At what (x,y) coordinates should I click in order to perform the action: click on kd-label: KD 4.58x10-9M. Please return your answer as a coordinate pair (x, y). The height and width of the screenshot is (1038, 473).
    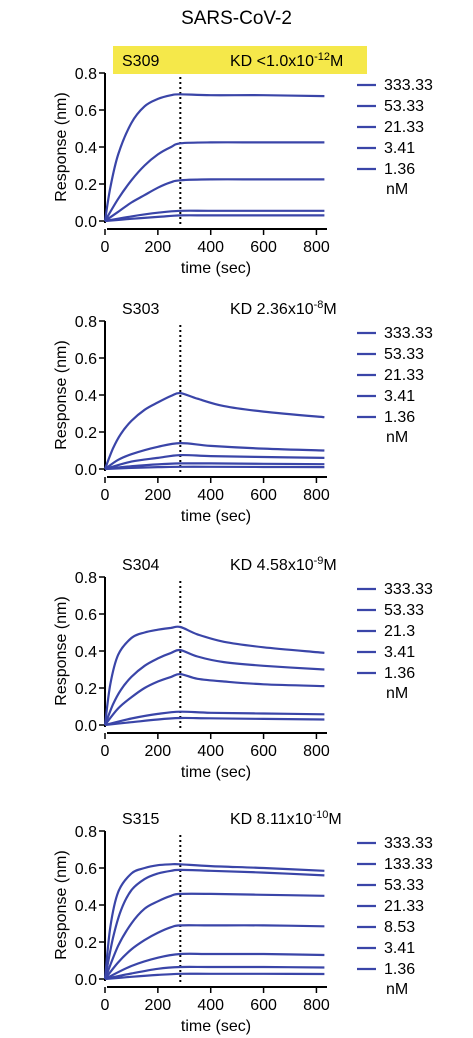
    Looking at the image, I should click on (283, 564).